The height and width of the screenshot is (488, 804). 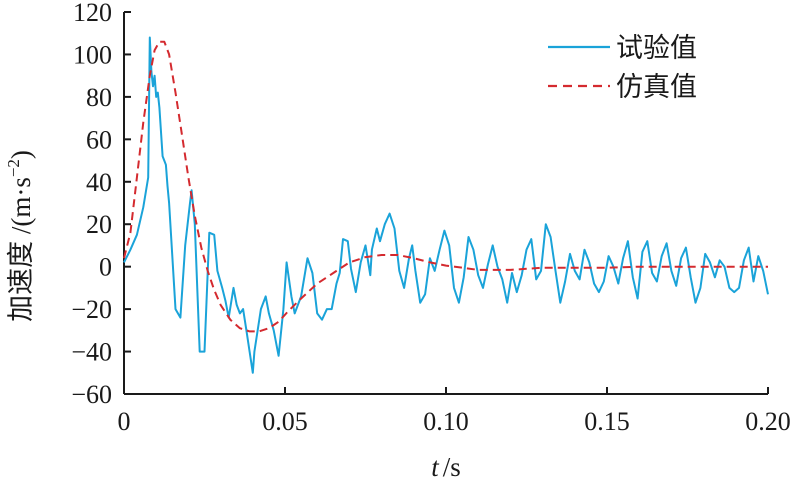 I want to click on x-tick-label: 0, so click(x=124, y=421).